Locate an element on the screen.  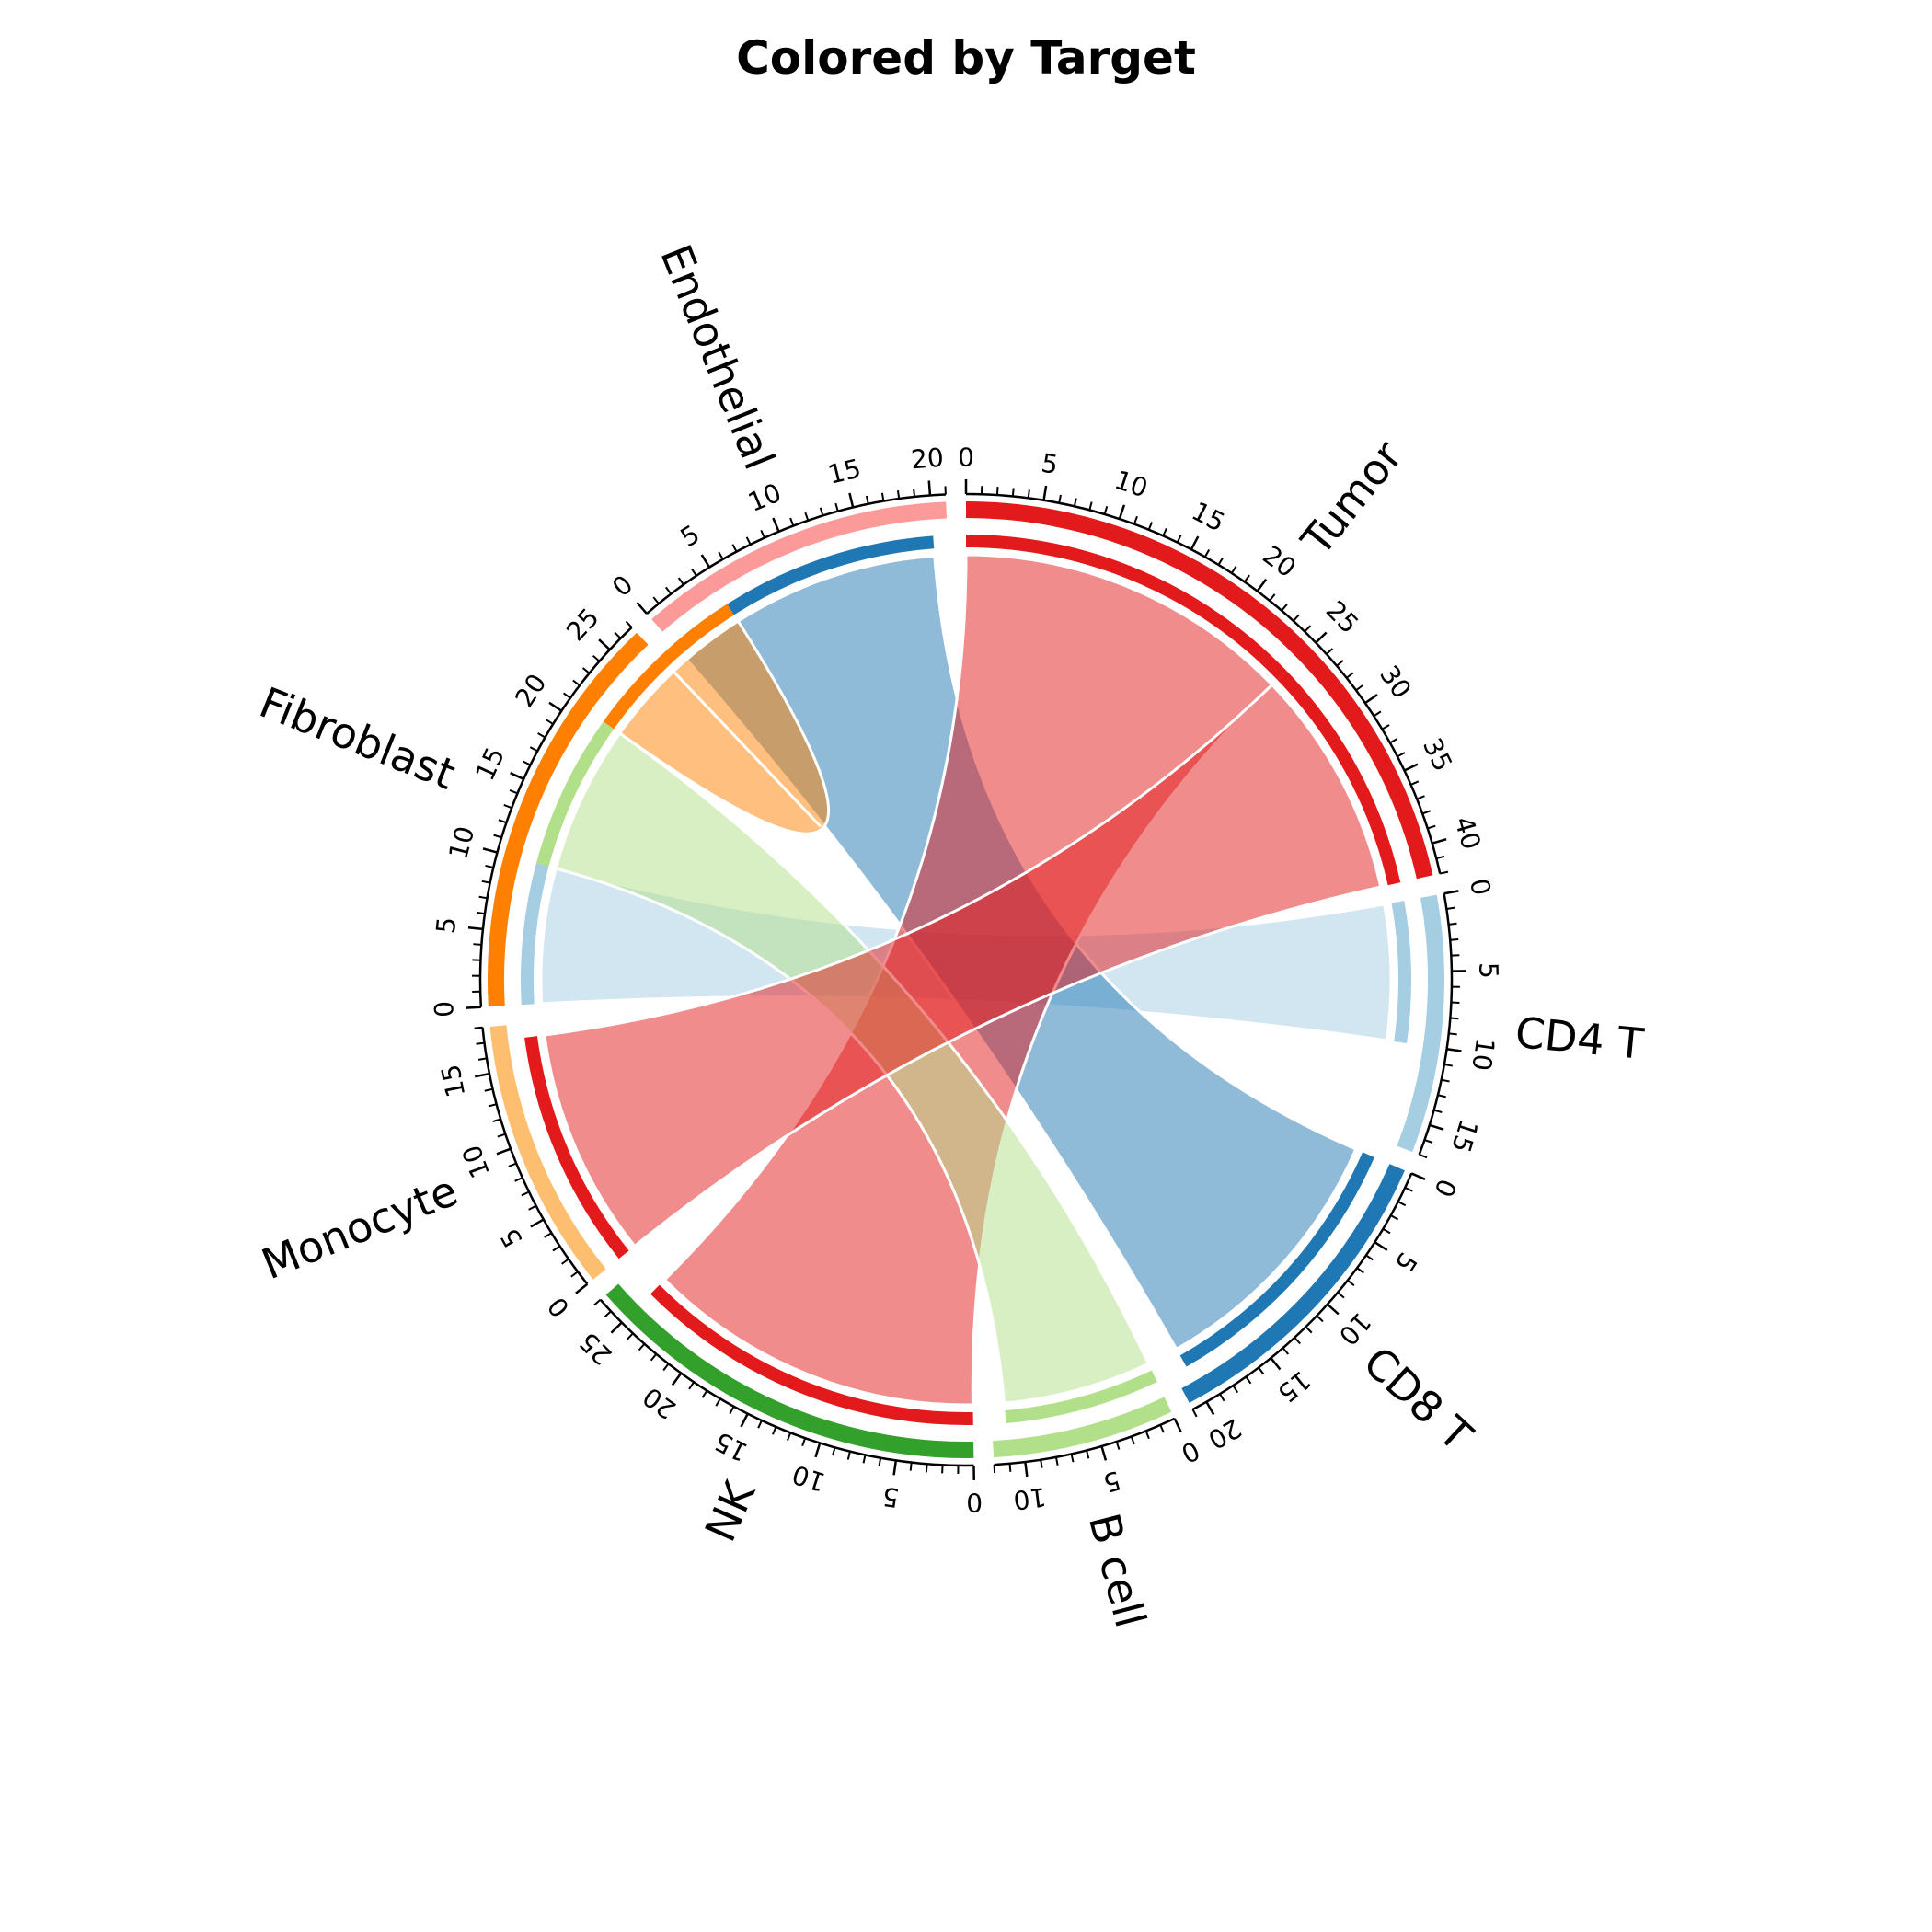
link-track-cd4-t-in is located at coordinates (1401, 972).